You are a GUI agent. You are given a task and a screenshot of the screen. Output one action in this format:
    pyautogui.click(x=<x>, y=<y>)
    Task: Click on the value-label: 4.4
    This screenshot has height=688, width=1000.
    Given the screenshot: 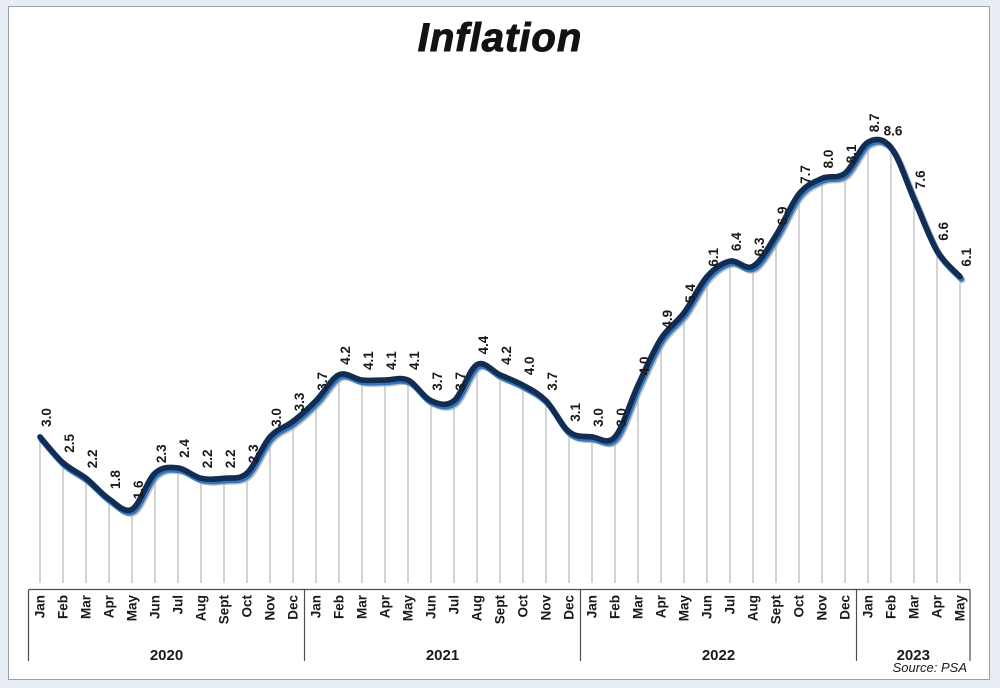 What is the action you would take?
    pyautogui.click(x=483, y=344)
    